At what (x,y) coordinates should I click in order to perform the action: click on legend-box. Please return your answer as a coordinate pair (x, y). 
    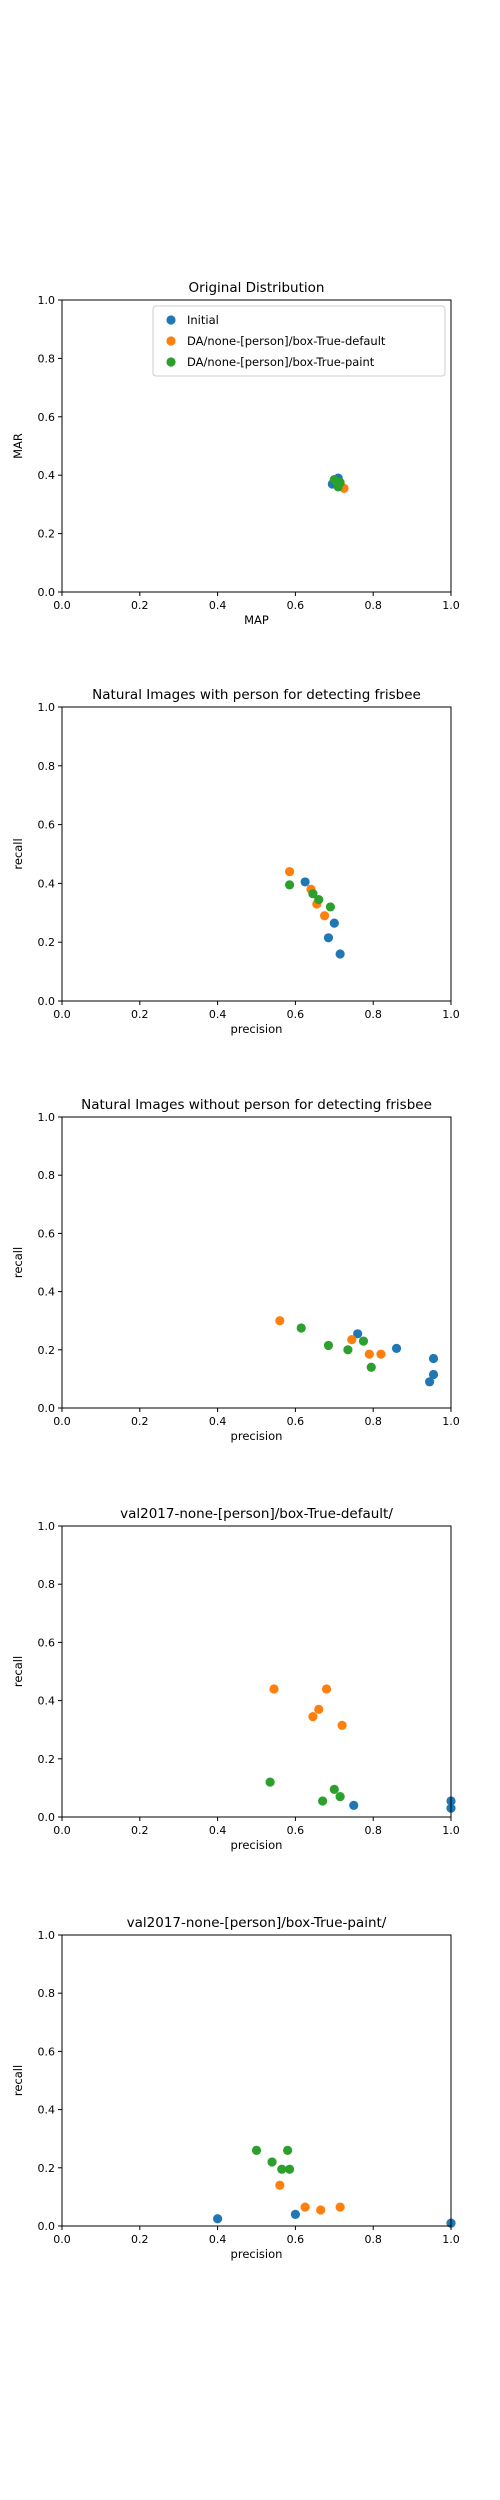
    Looking at the image, I should click on (299, 341).